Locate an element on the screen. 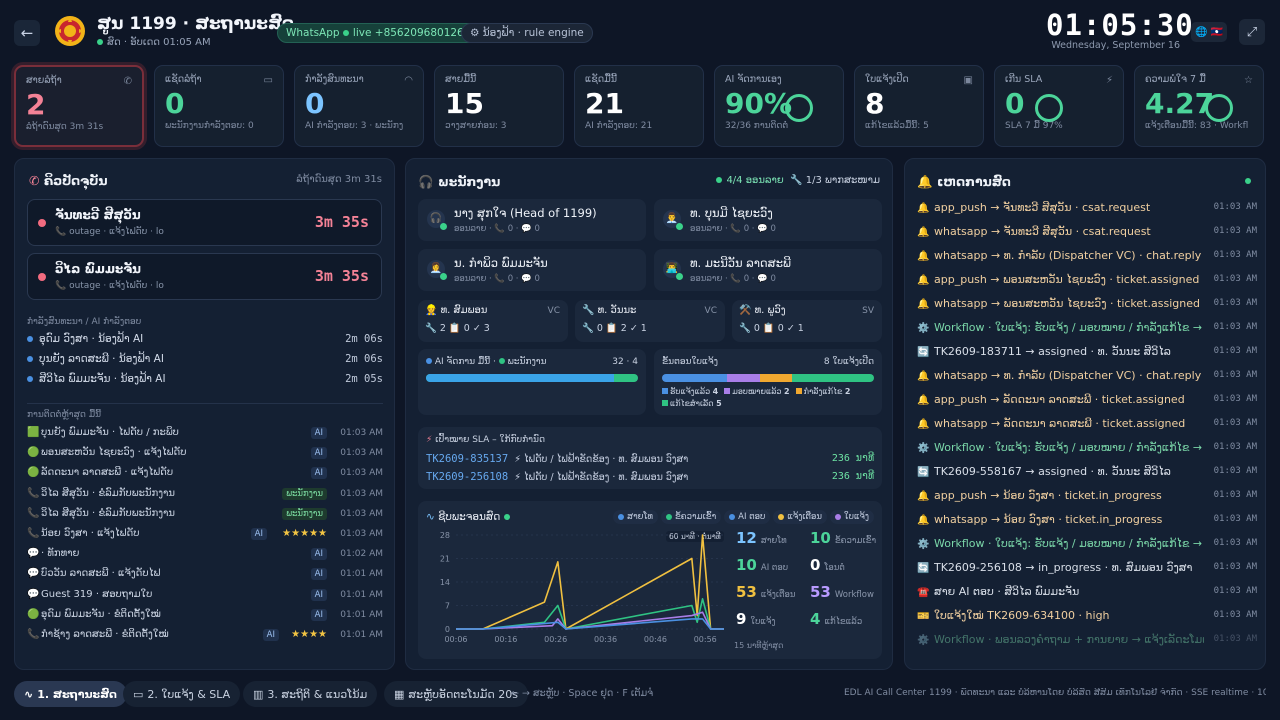 This screenshot has width=1280, height=720. fullscreen-button: ⤢ is located at coordinates (1252, 32).